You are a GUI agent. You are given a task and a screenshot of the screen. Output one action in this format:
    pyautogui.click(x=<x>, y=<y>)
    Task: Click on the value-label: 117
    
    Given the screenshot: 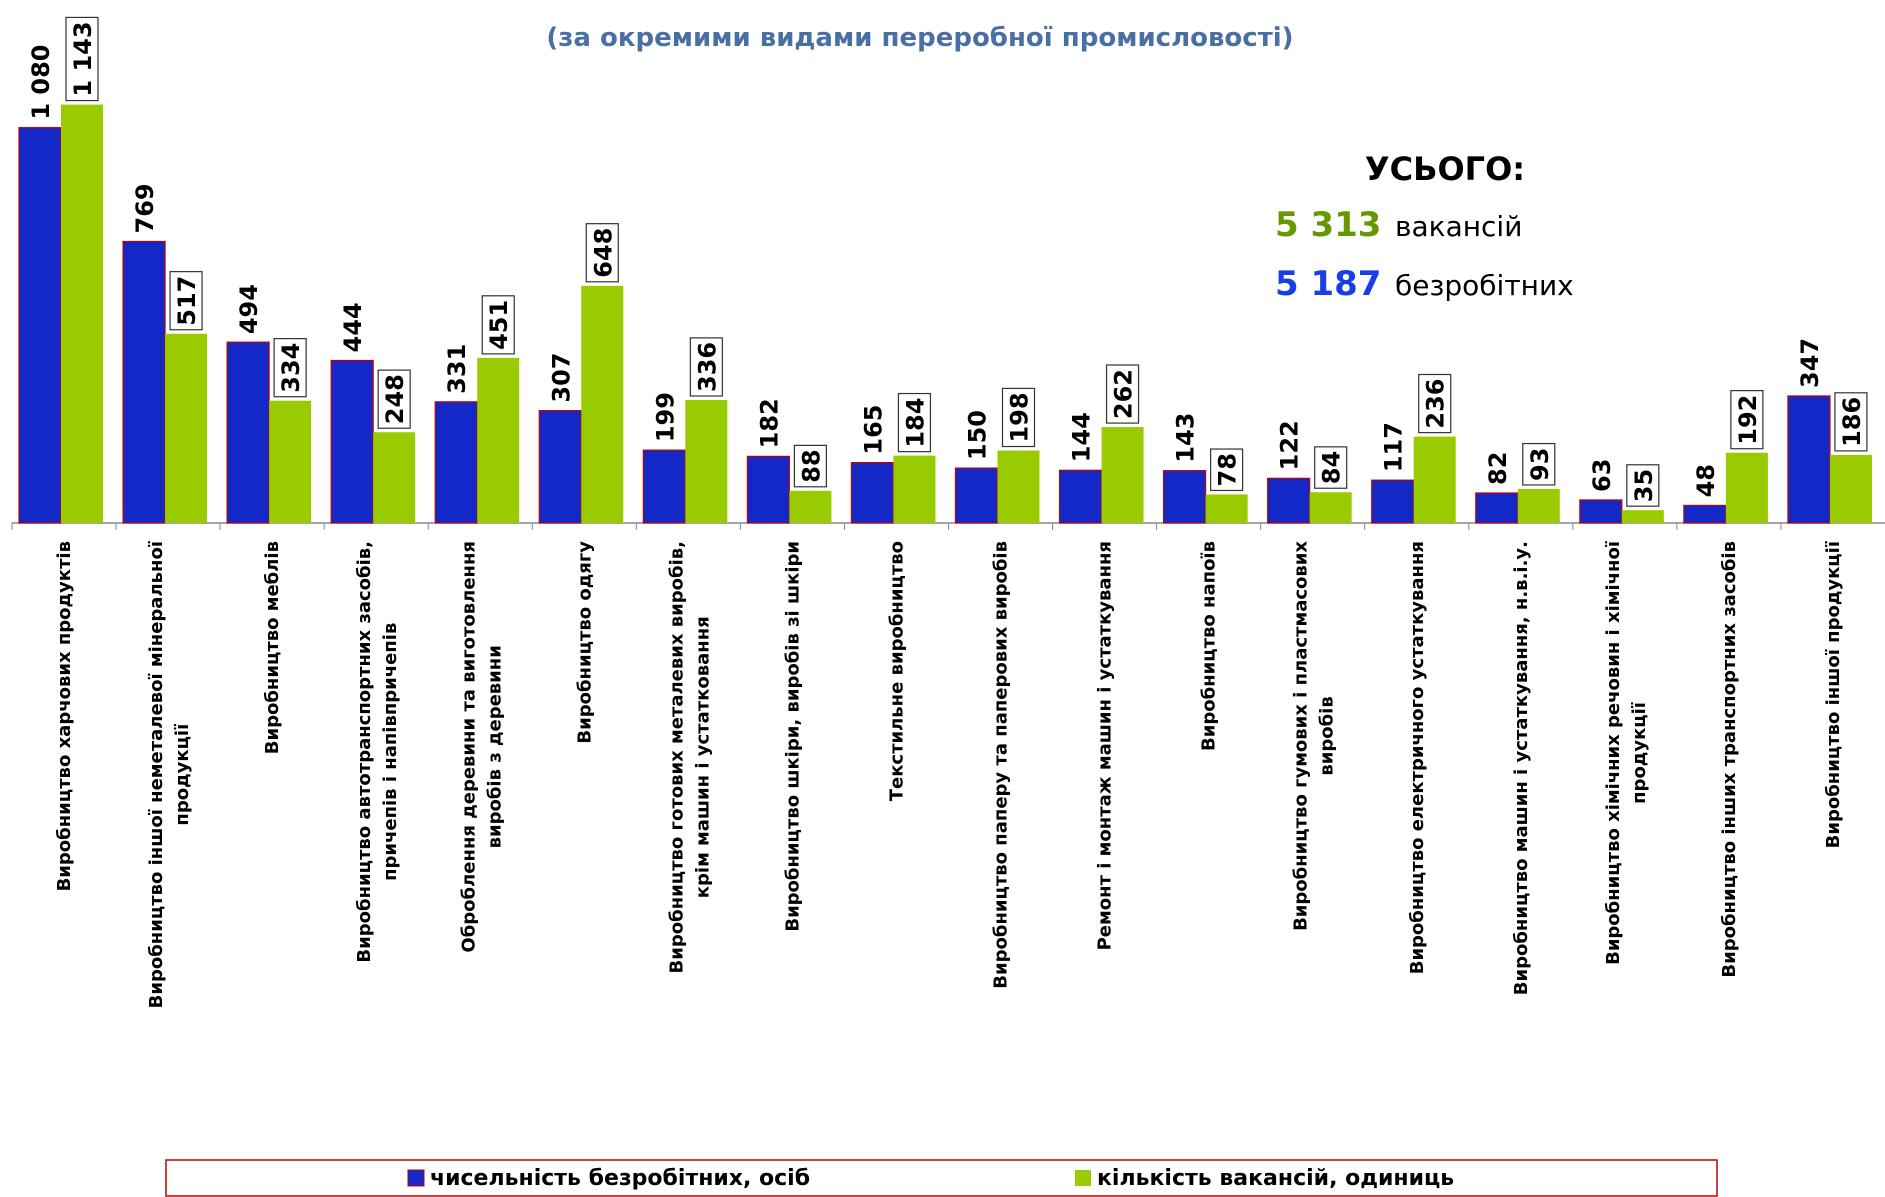 What is the action you would take?
    pyautogui.click(x=1394, y=447)
    